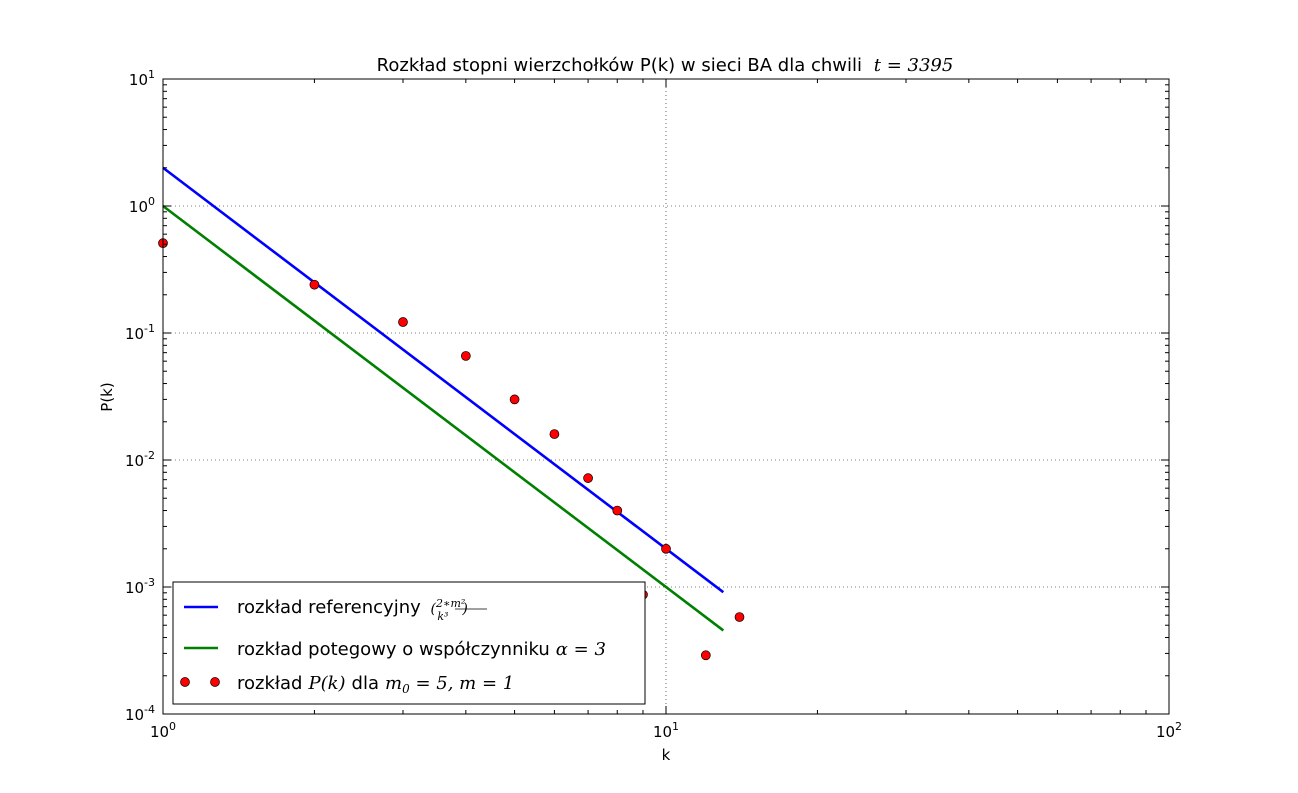 The image size is (1298, 793). I want to click on legend-label-power-law: rozkład potegowy o współczynniku α = 3, so click(421, 649).